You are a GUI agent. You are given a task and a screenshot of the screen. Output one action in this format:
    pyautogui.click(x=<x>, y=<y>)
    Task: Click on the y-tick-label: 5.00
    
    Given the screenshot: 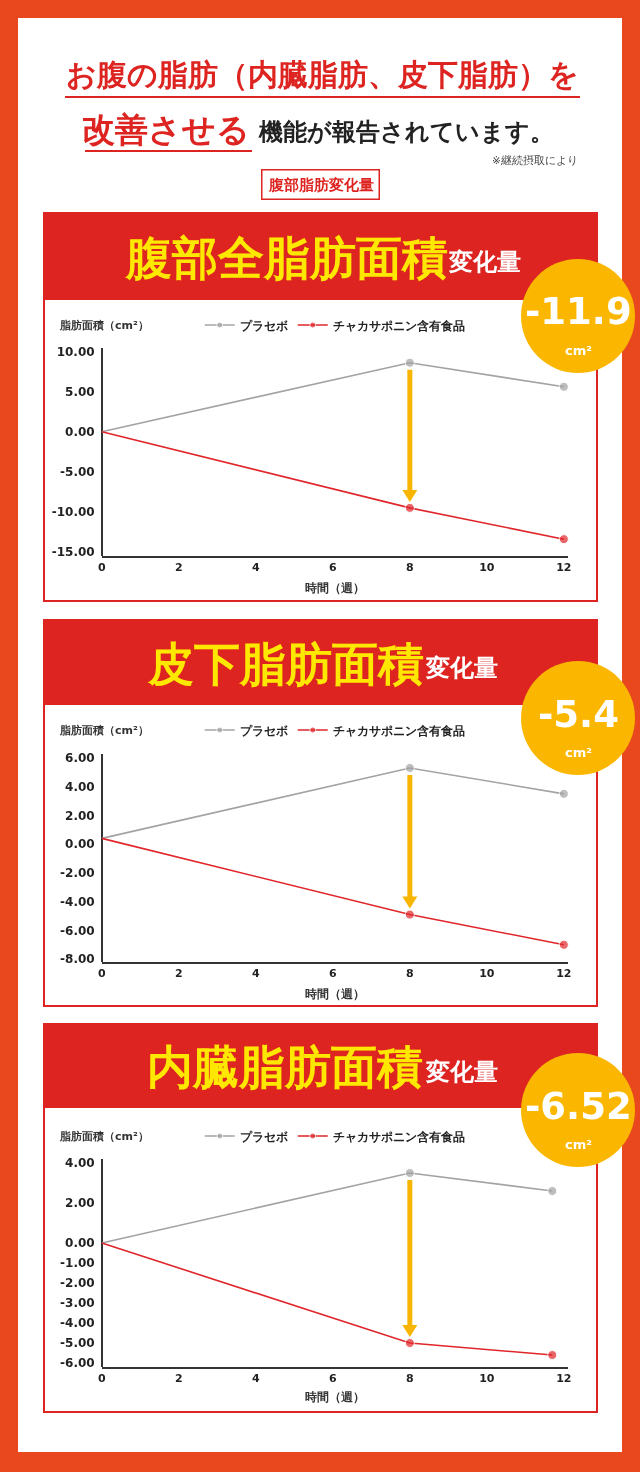 What is the action you would take?
    pyautogui.click(x=80, y=391)
    